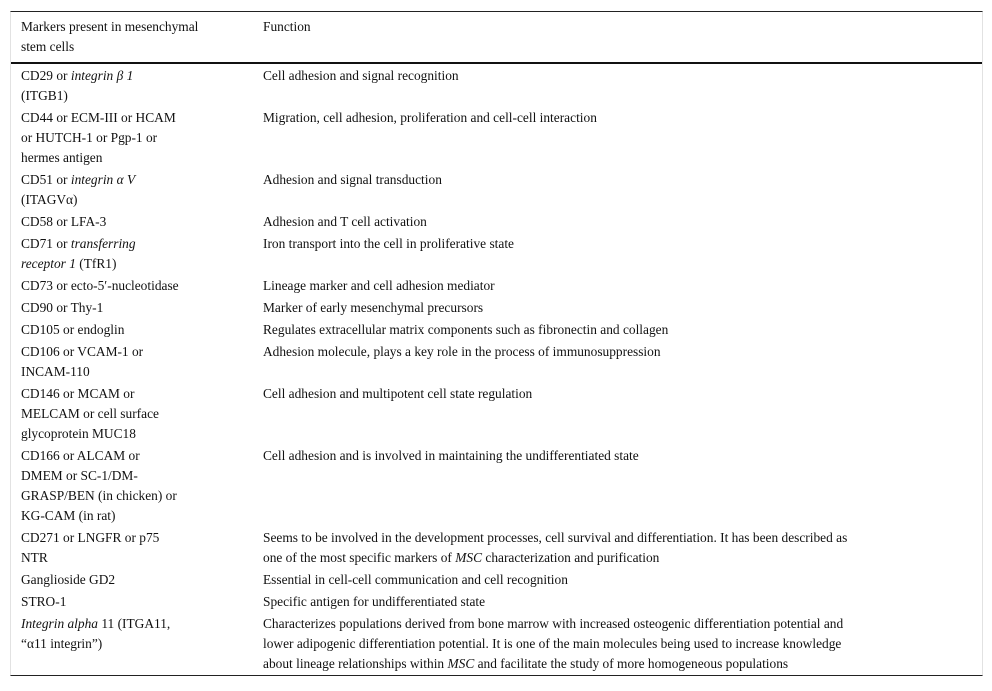 The width and height of the screenshot is (992, 691). I want to click on text: CD73 or ecto-5′-nucleotidase, so click(100, 285).